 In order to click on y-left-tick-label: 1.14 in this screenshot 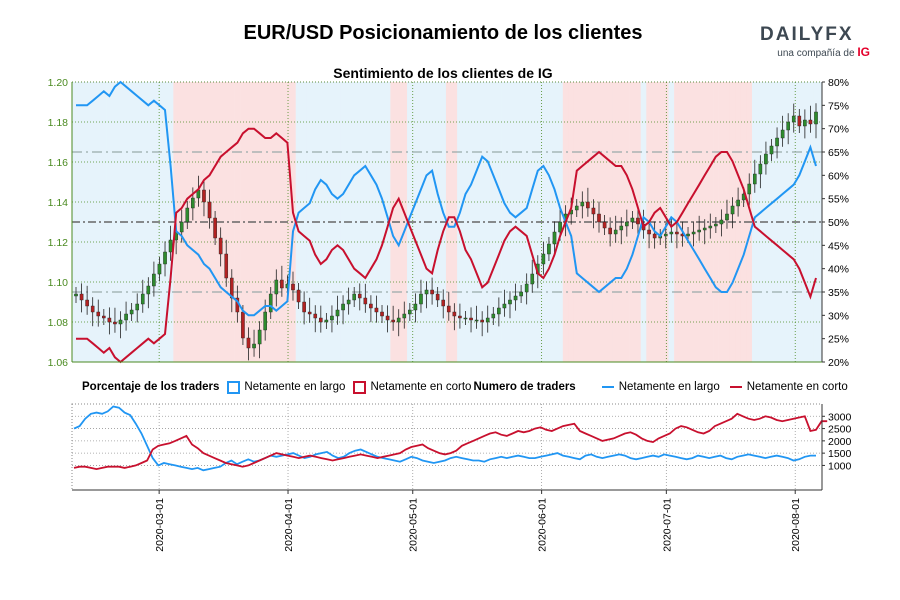, I will do `click(58, 203)`.